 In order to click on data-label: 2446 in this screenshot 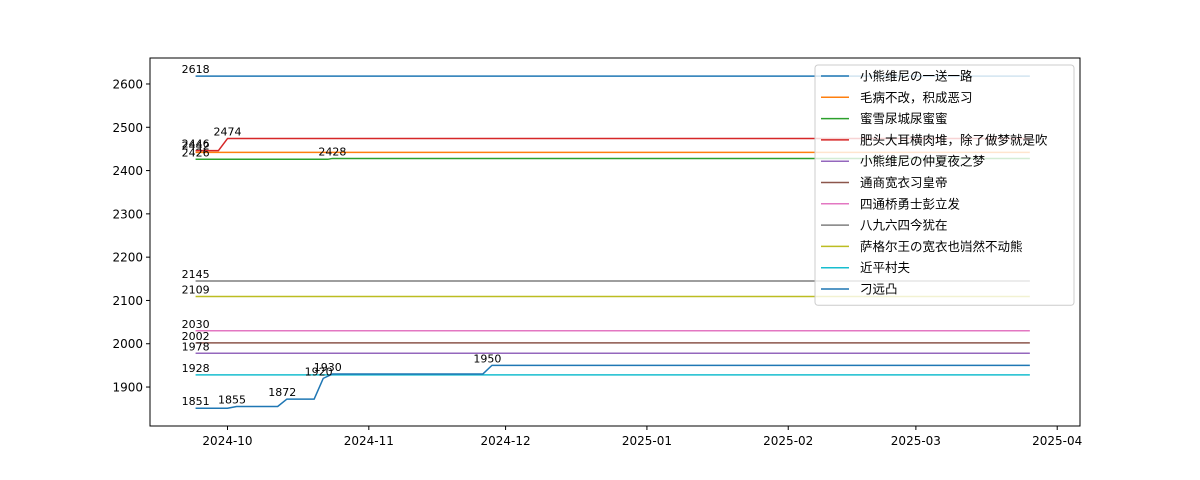, I will do `click(196, 144)`.